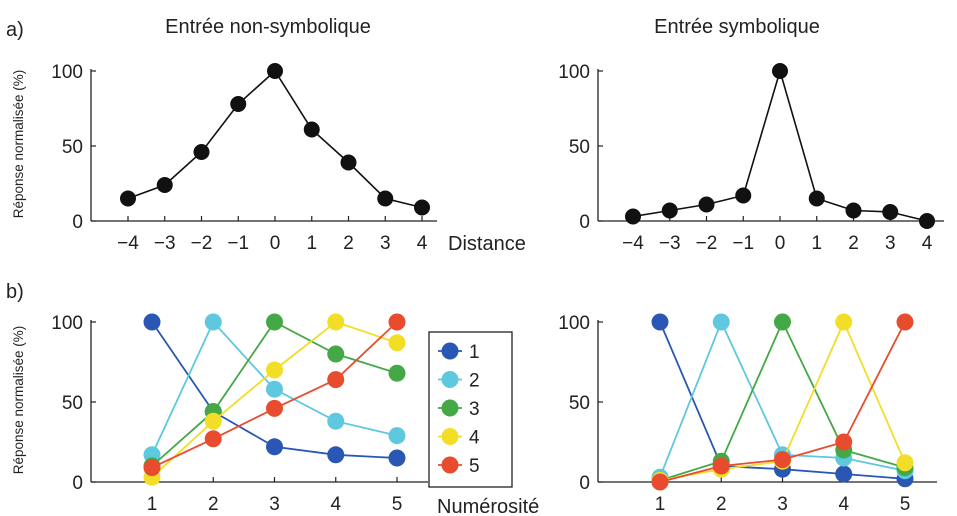 This screenshot has width=957, height=516. Describe the element at coordinates (275, 243) in the screenshot. I see `x-tick-label: 0` at that location.